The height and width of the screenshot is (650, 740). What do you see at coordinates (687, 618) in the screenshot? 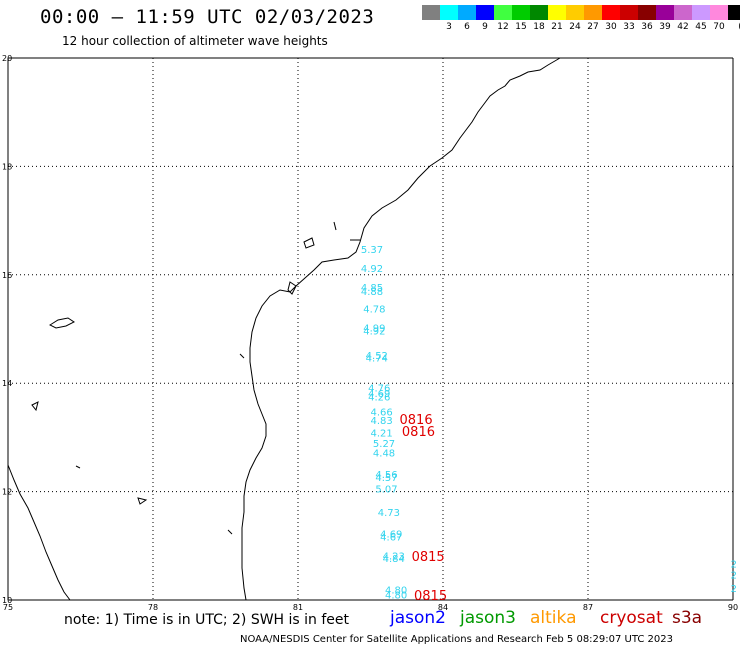
I see `mission-legend-item: s3a` at bounding box center [687, 618].